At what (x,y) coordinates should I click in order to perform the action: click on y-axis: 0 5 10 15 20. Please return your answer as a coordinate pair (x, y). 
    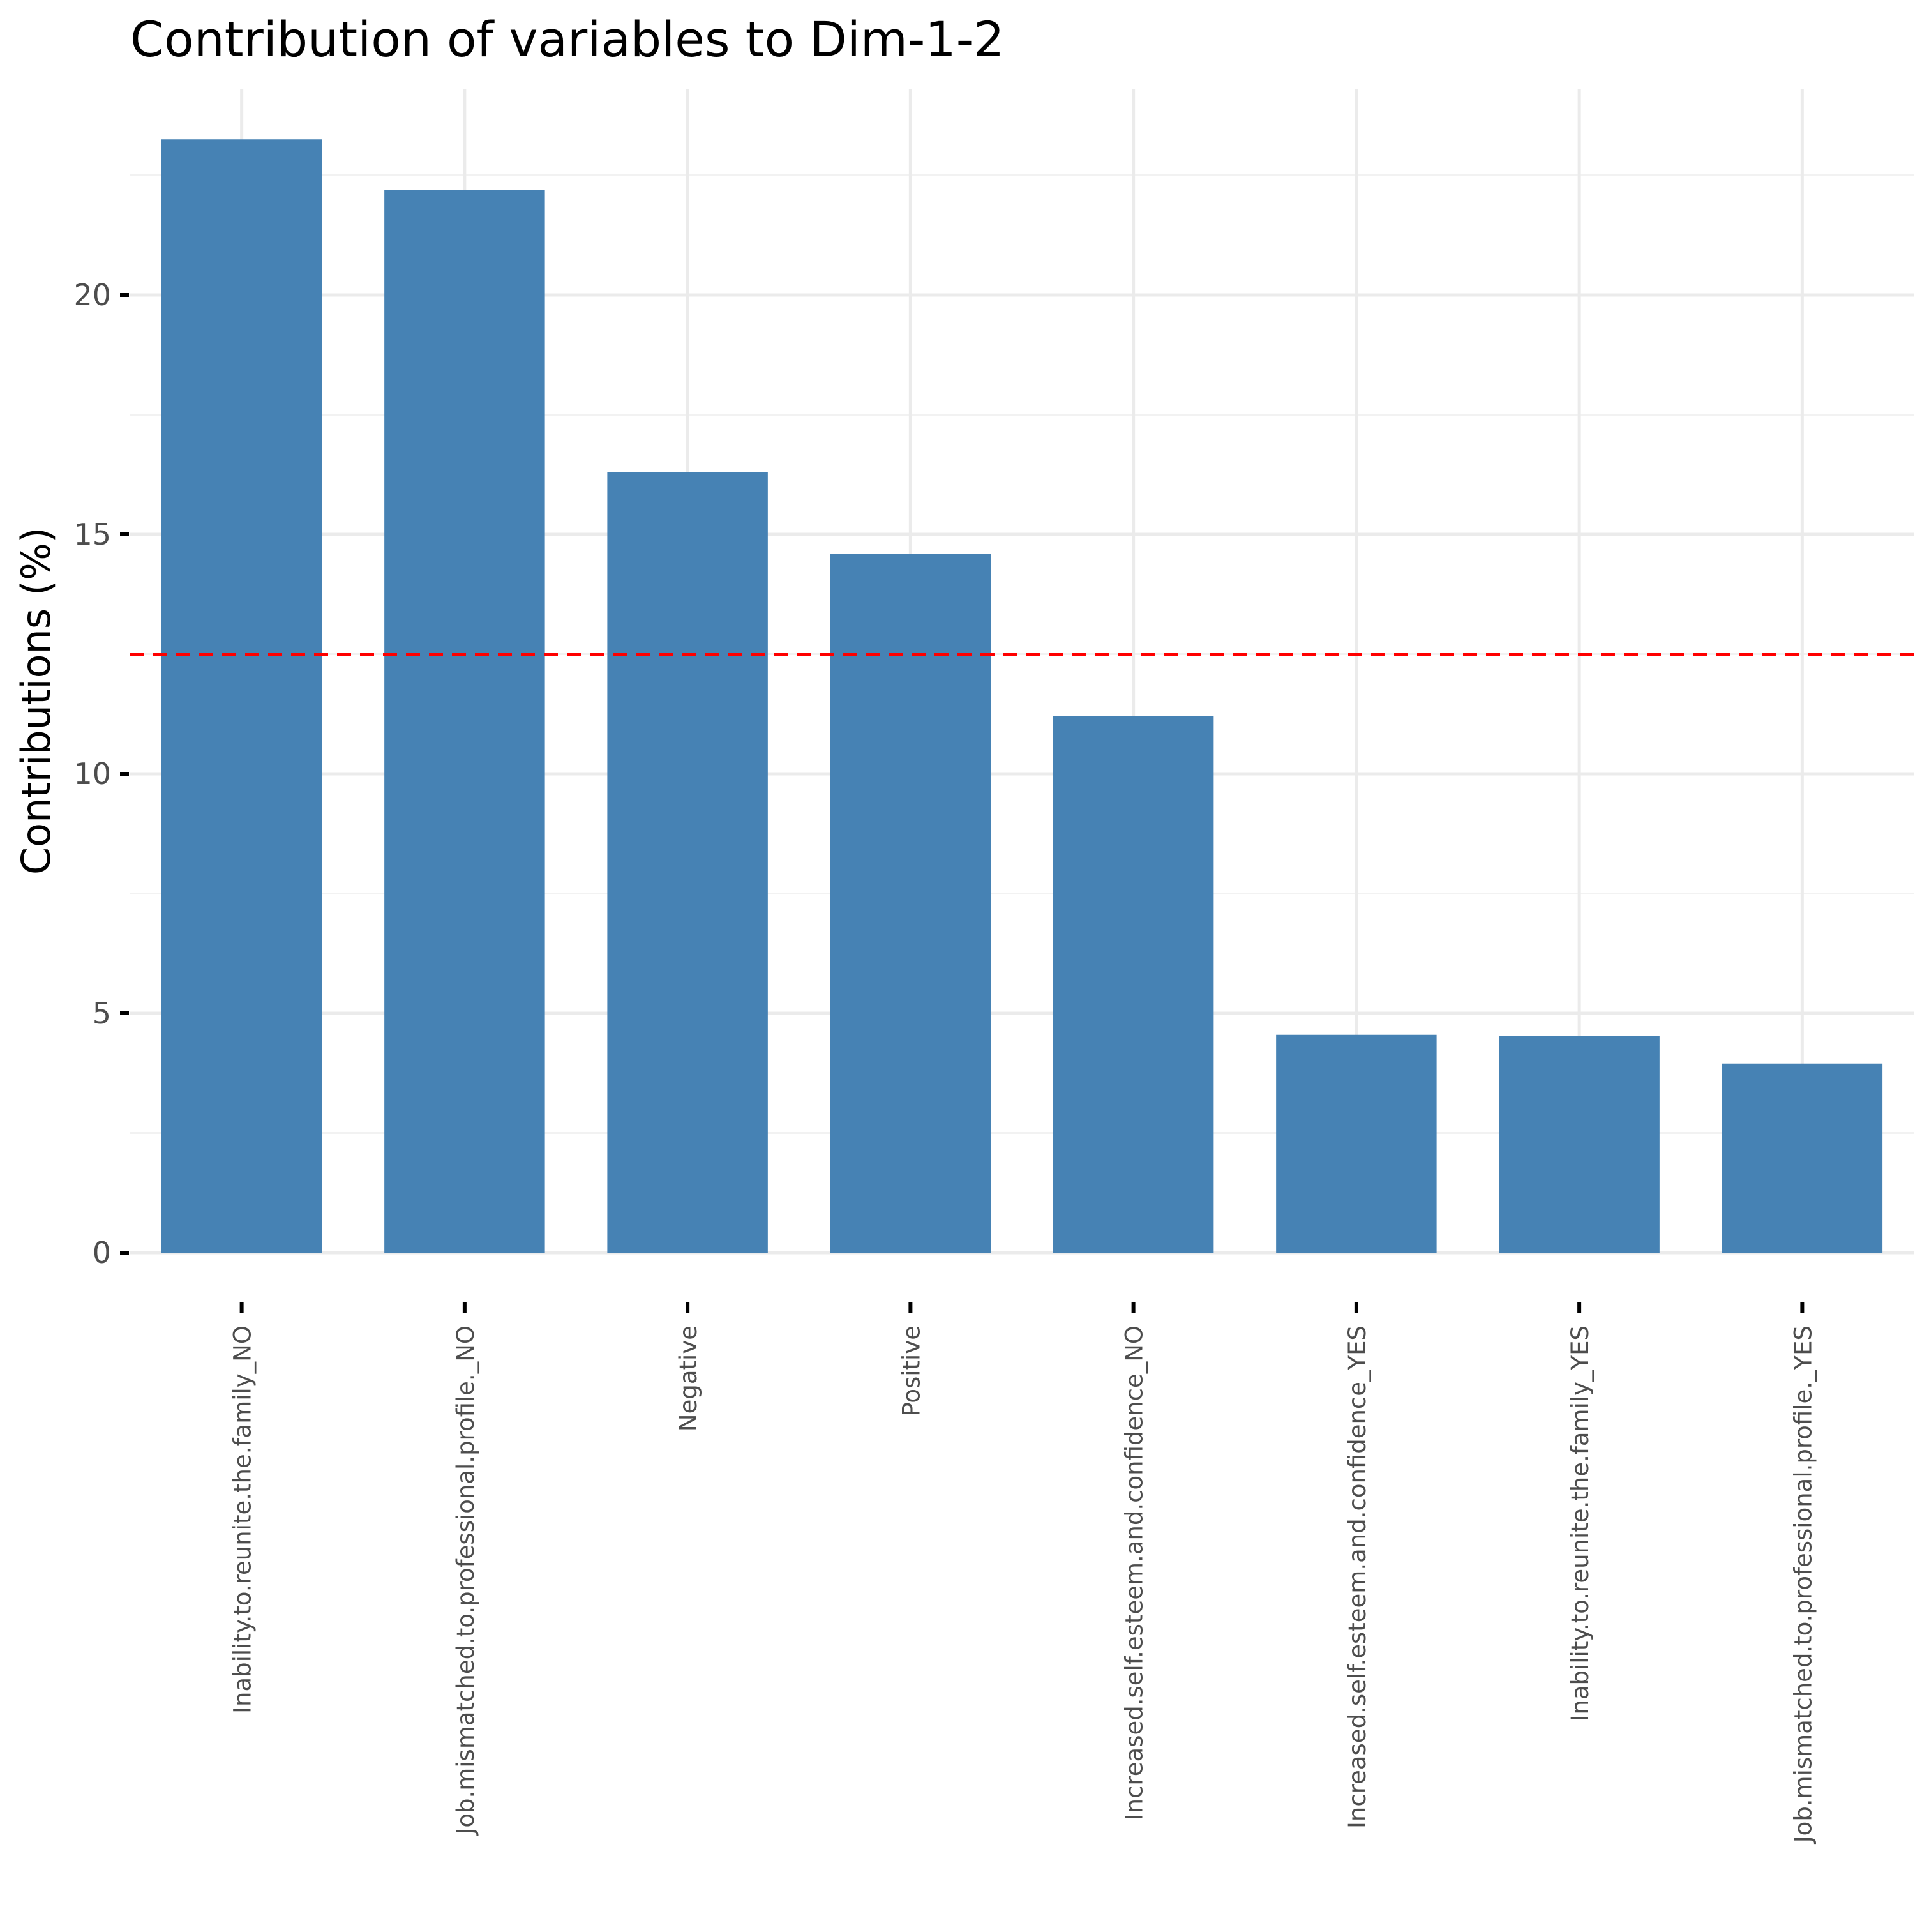
    Looking at the image, I should click on (101, 774).